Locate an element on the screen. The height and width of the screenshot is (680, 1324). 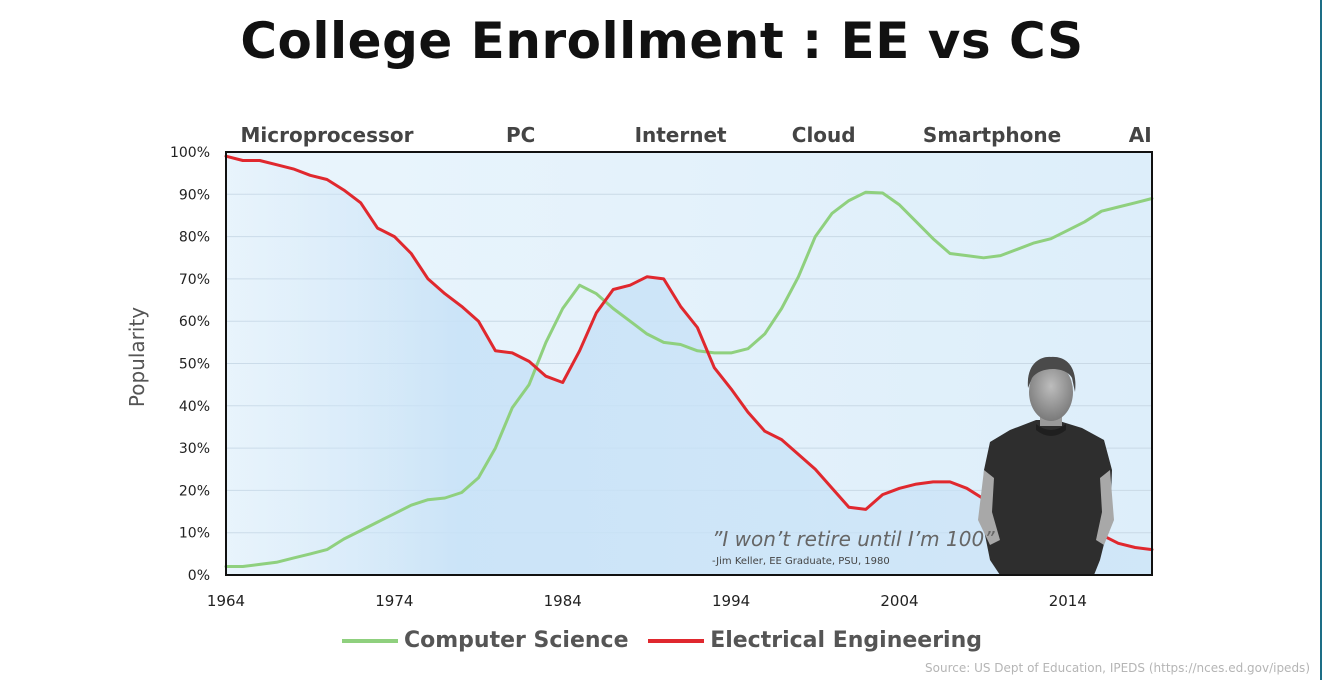
y-tick-label: 90% is located at coordinates (194, 195).